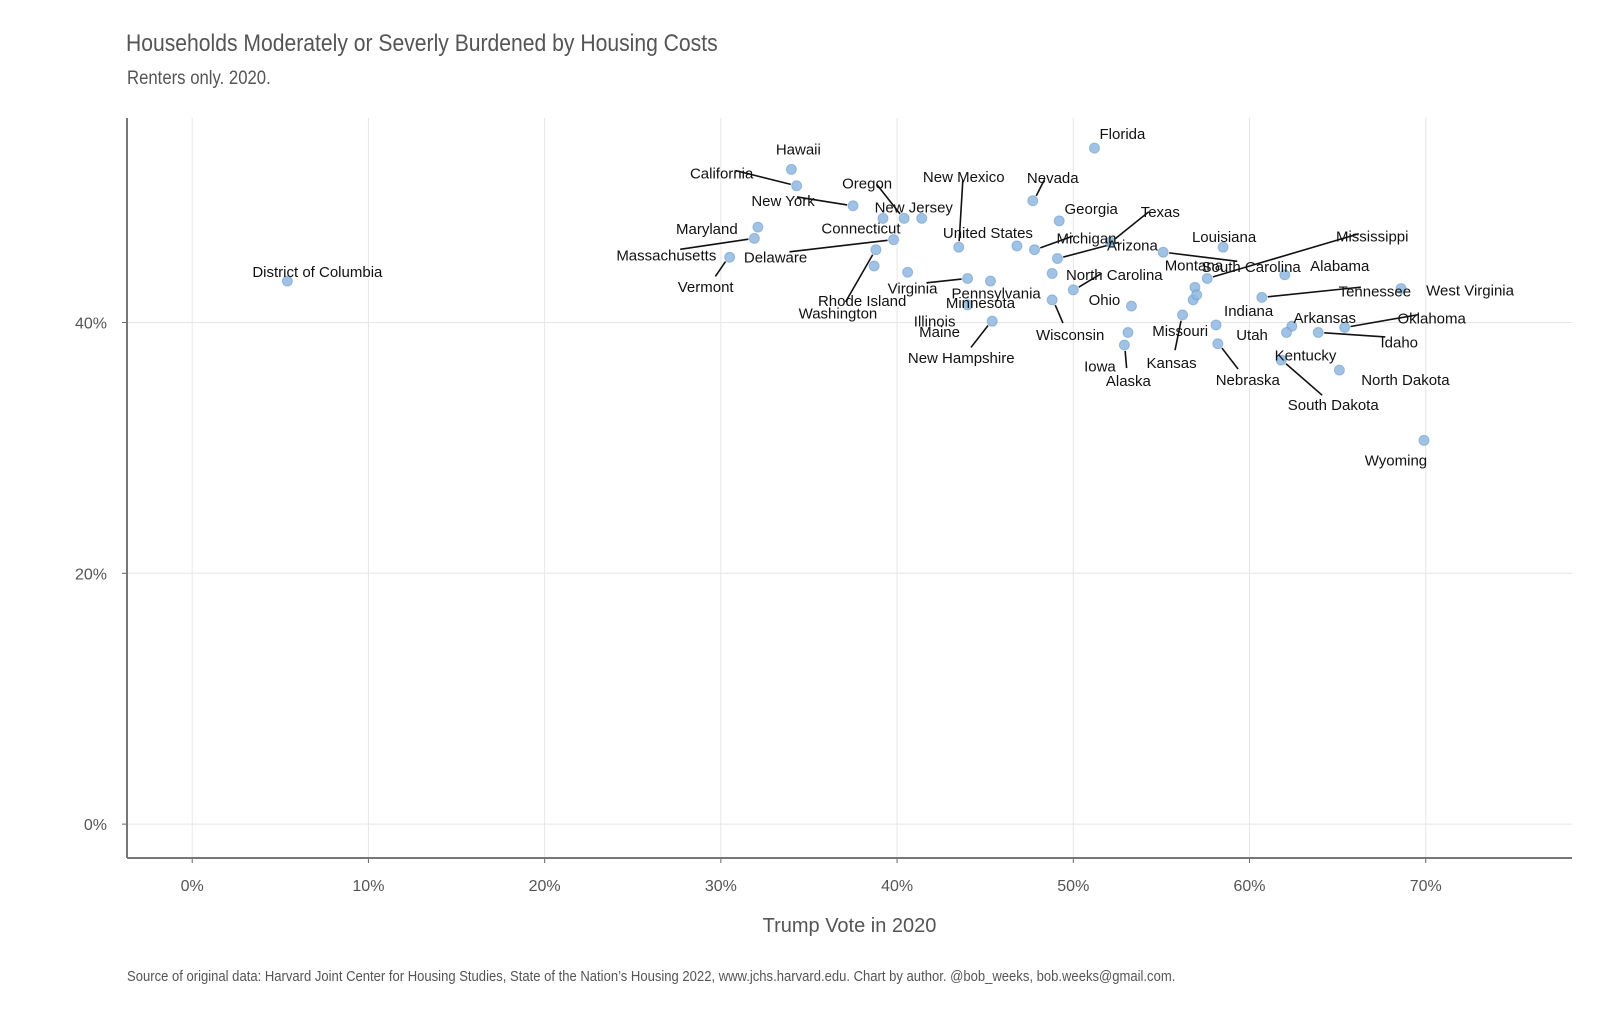 The width and height of the screenshot is (1600, 1018). I want to click on point-label: Nevada, so click(1053, 178).